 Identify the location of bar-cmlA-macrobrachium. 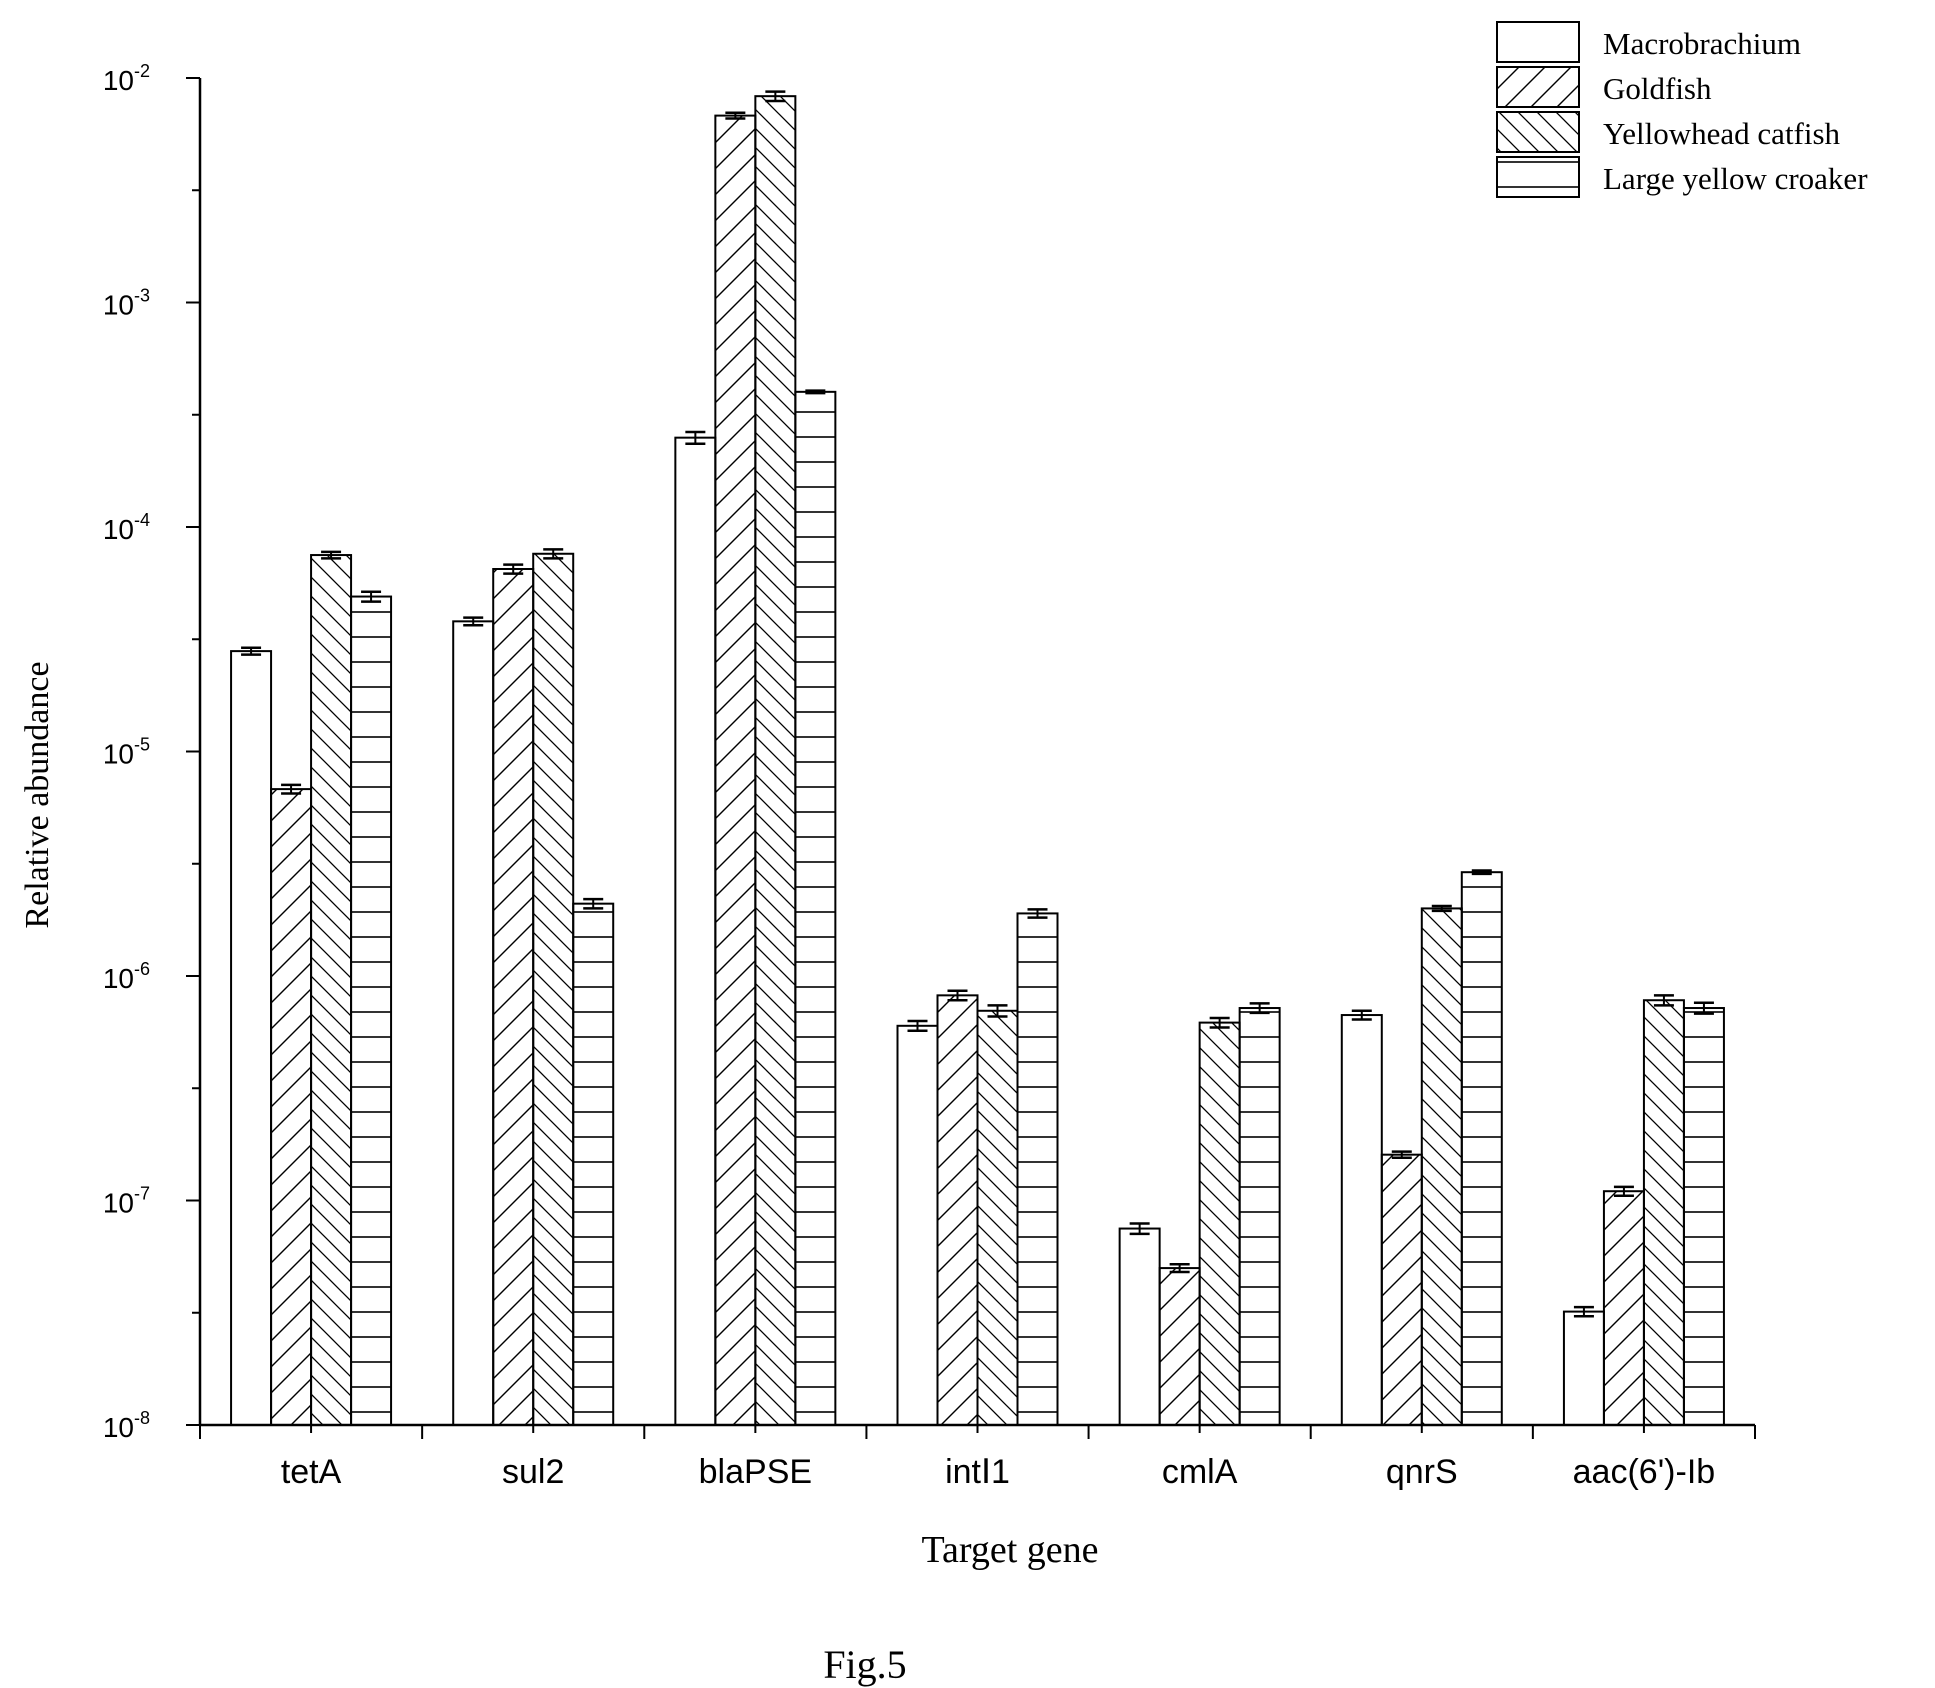
(1139, 1326).